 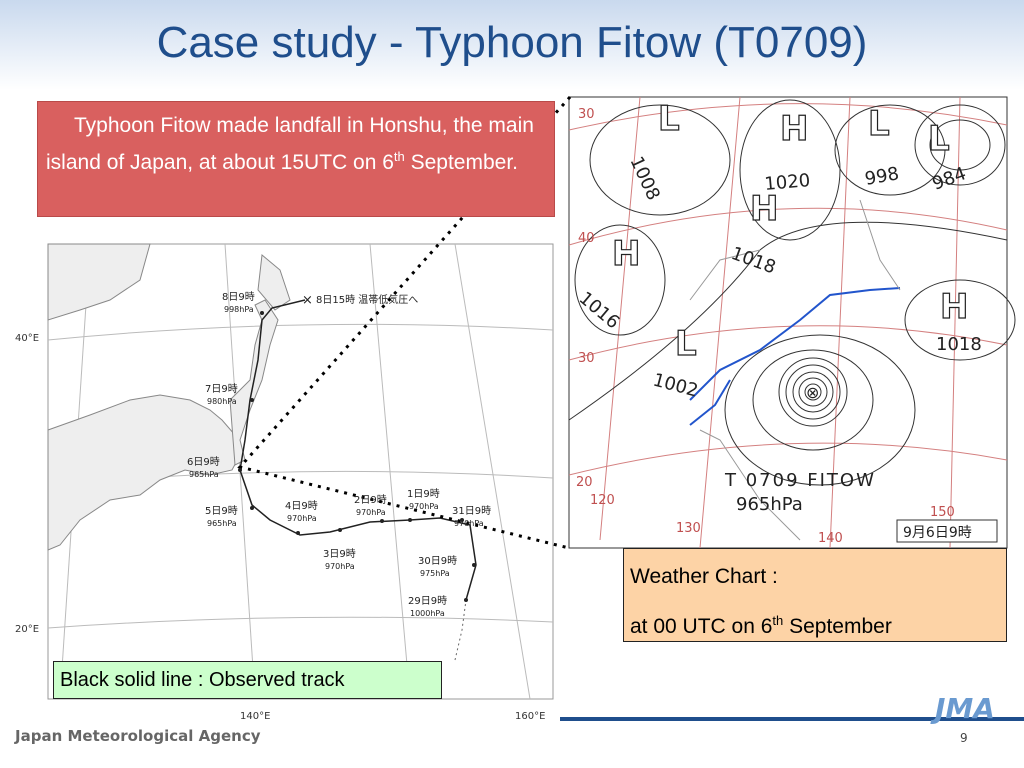 I want to click on typhoon-name: T 0709 FITOW, so click(x=800, y=480).